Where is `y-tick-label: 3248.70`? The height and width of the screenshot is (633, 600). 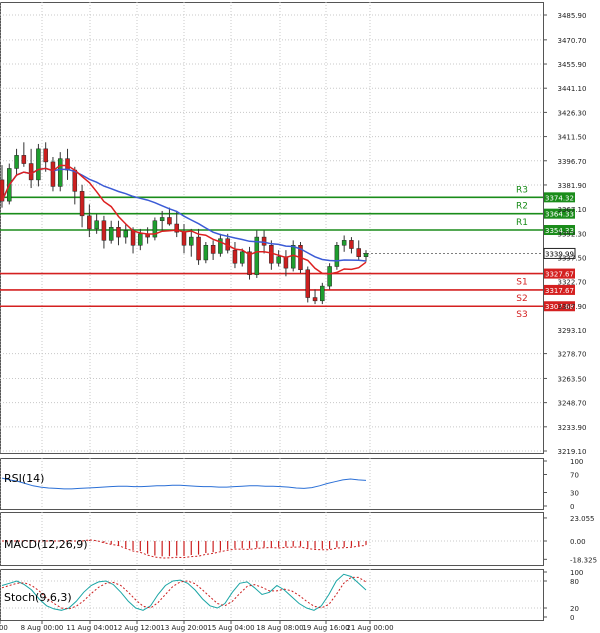
y-tick-label: 3248.70 is located at coordinates (572, 404).